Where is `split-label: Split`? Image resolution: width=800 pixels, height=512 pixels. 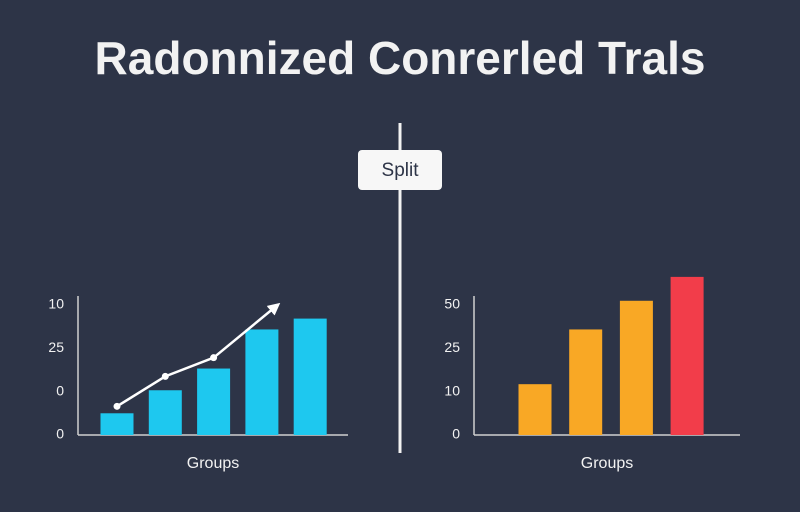
split-label: Split is located at coordinates (401, 170).